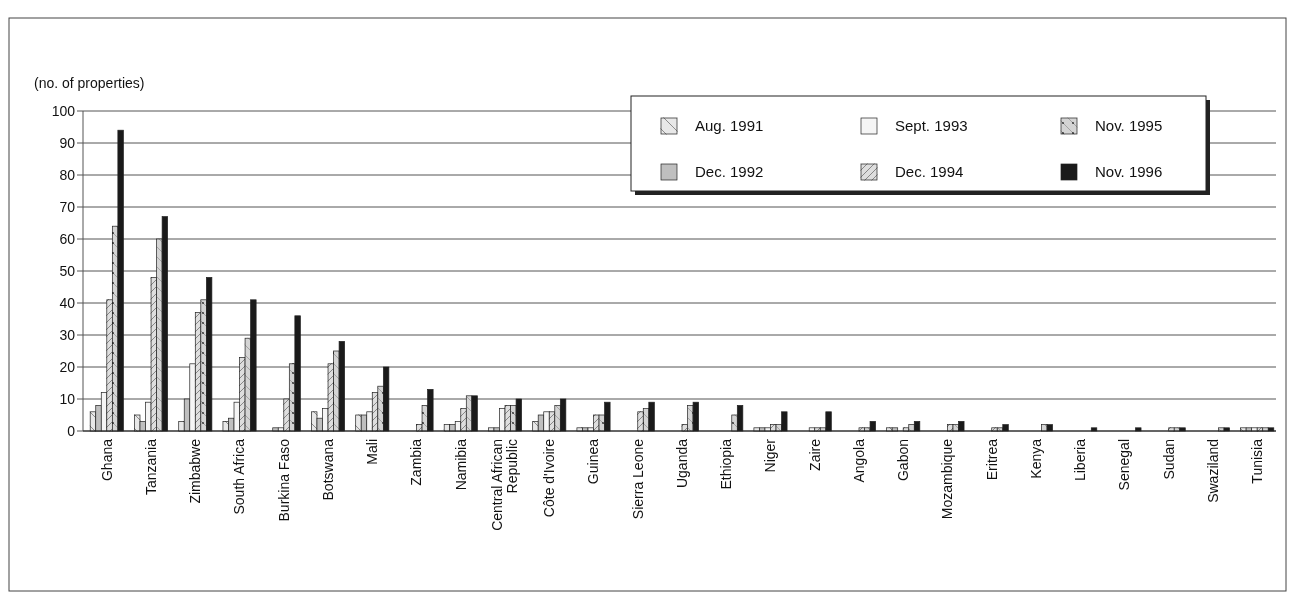 This screenshot has width=1299, height=603. What do you see at coordinates (460, 464) in the screenshot?
I see `x-tick-label: Namibia` at bounding box center [460, 464].